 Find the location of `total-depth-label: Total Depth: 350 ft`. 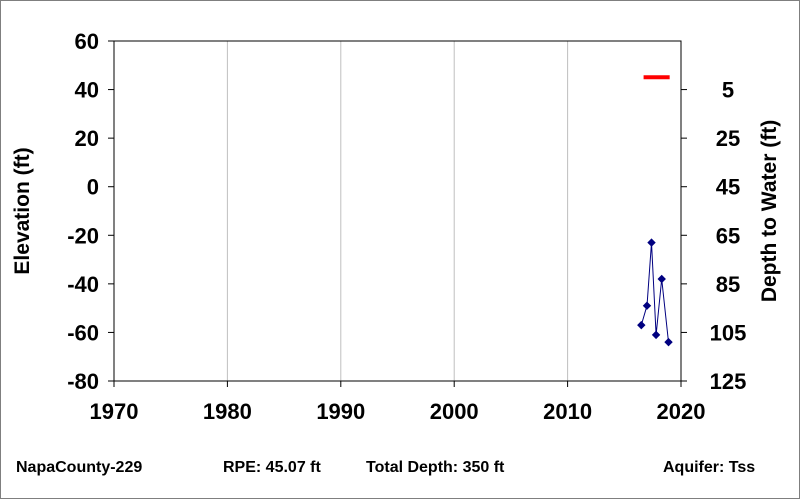

total-depth-label: Total Depth: 350 ft is located at coordinates (435, 467).